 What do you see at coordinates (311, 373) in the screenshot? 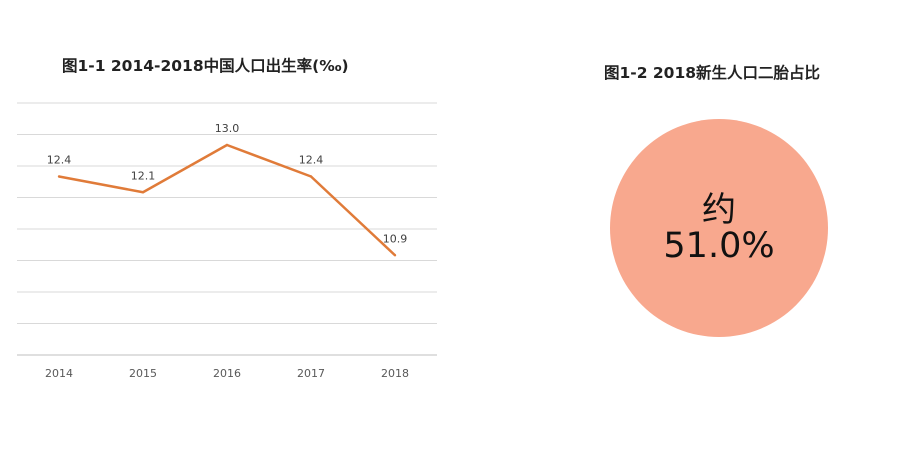
I see `x-tick-label: 2017` at bounding box center [311, 373].